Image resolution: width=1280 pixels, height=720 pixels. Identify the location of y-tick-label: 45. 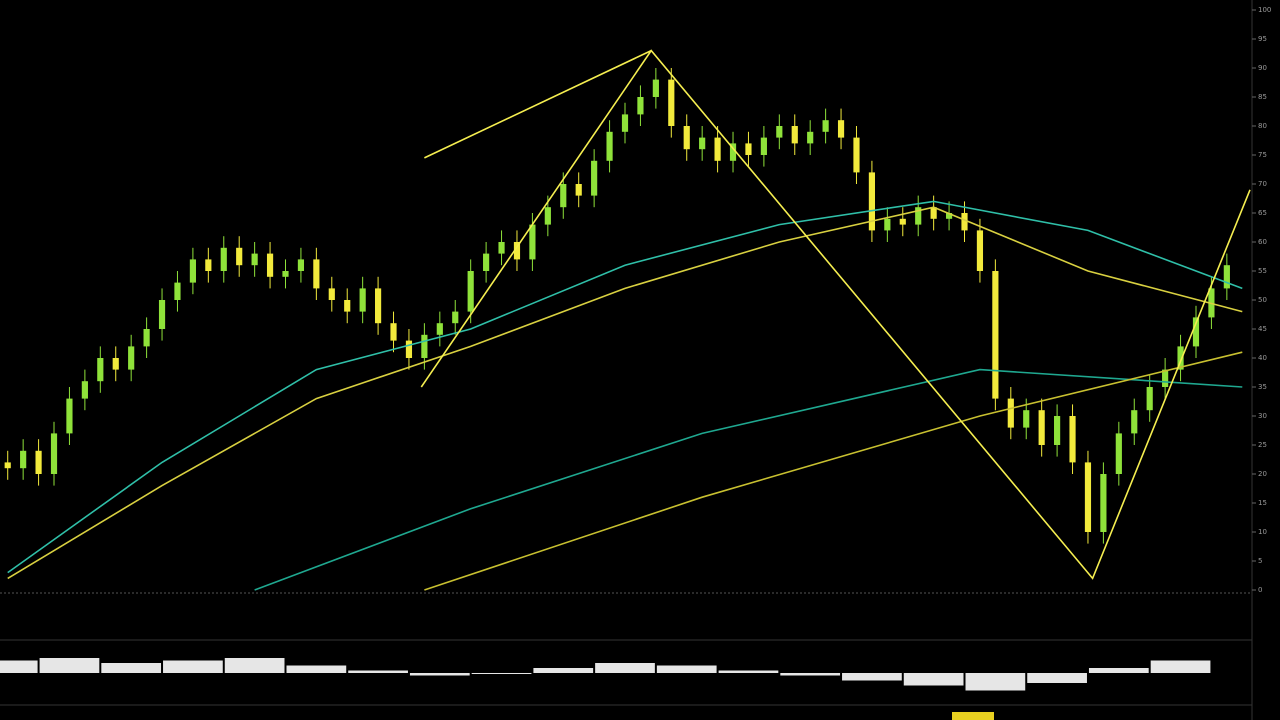
(1262, 329).